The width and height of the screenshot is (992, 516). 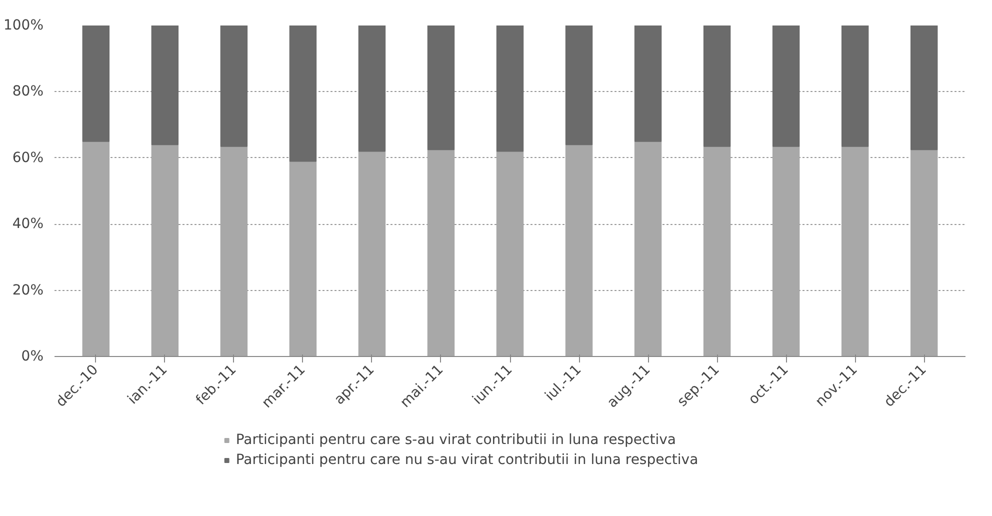 I want to click on y-tick-label: 100%, so click(x=23, y=26).